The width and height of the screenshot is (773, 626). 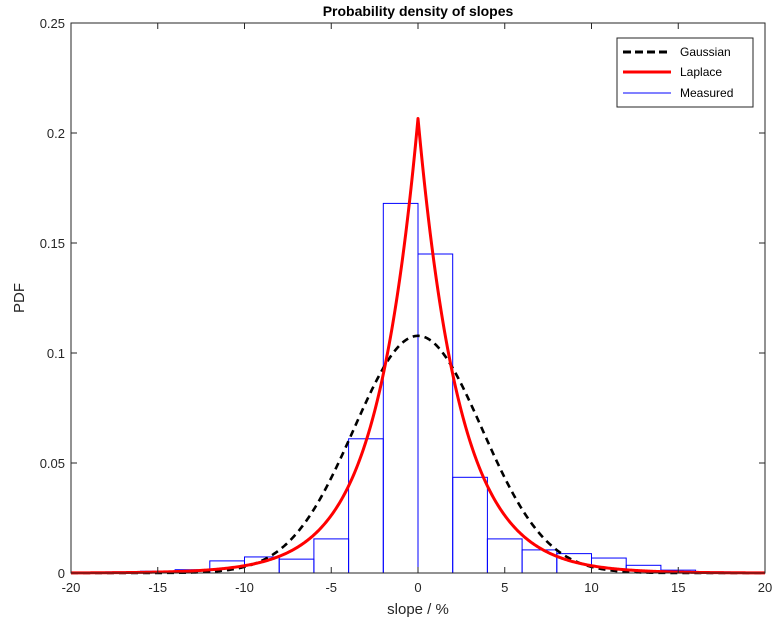 I want to click on x-tick-label: -10, so click(x=244, y=587).